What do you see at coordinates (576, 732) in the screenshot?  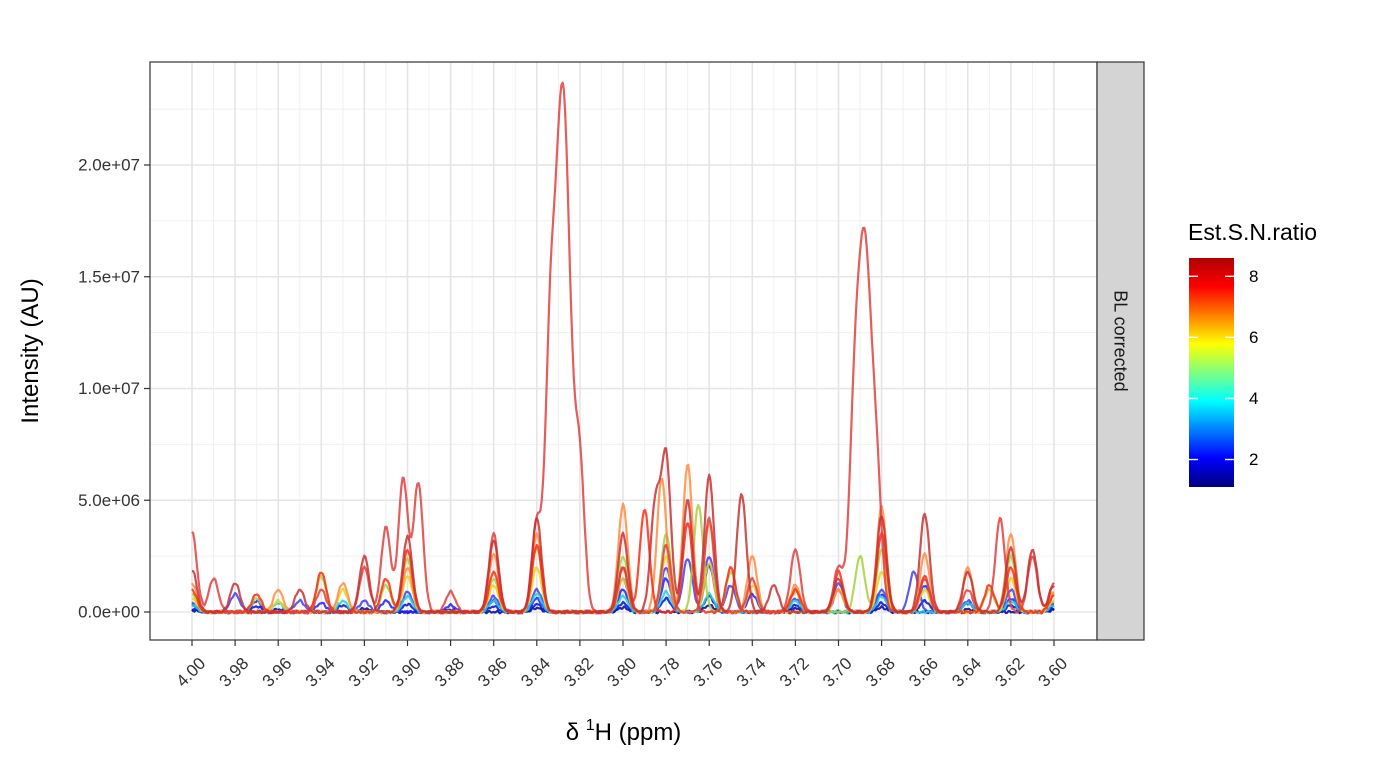 I see `x-axis-title-prefix: δ` at bounding box center [576, 732].